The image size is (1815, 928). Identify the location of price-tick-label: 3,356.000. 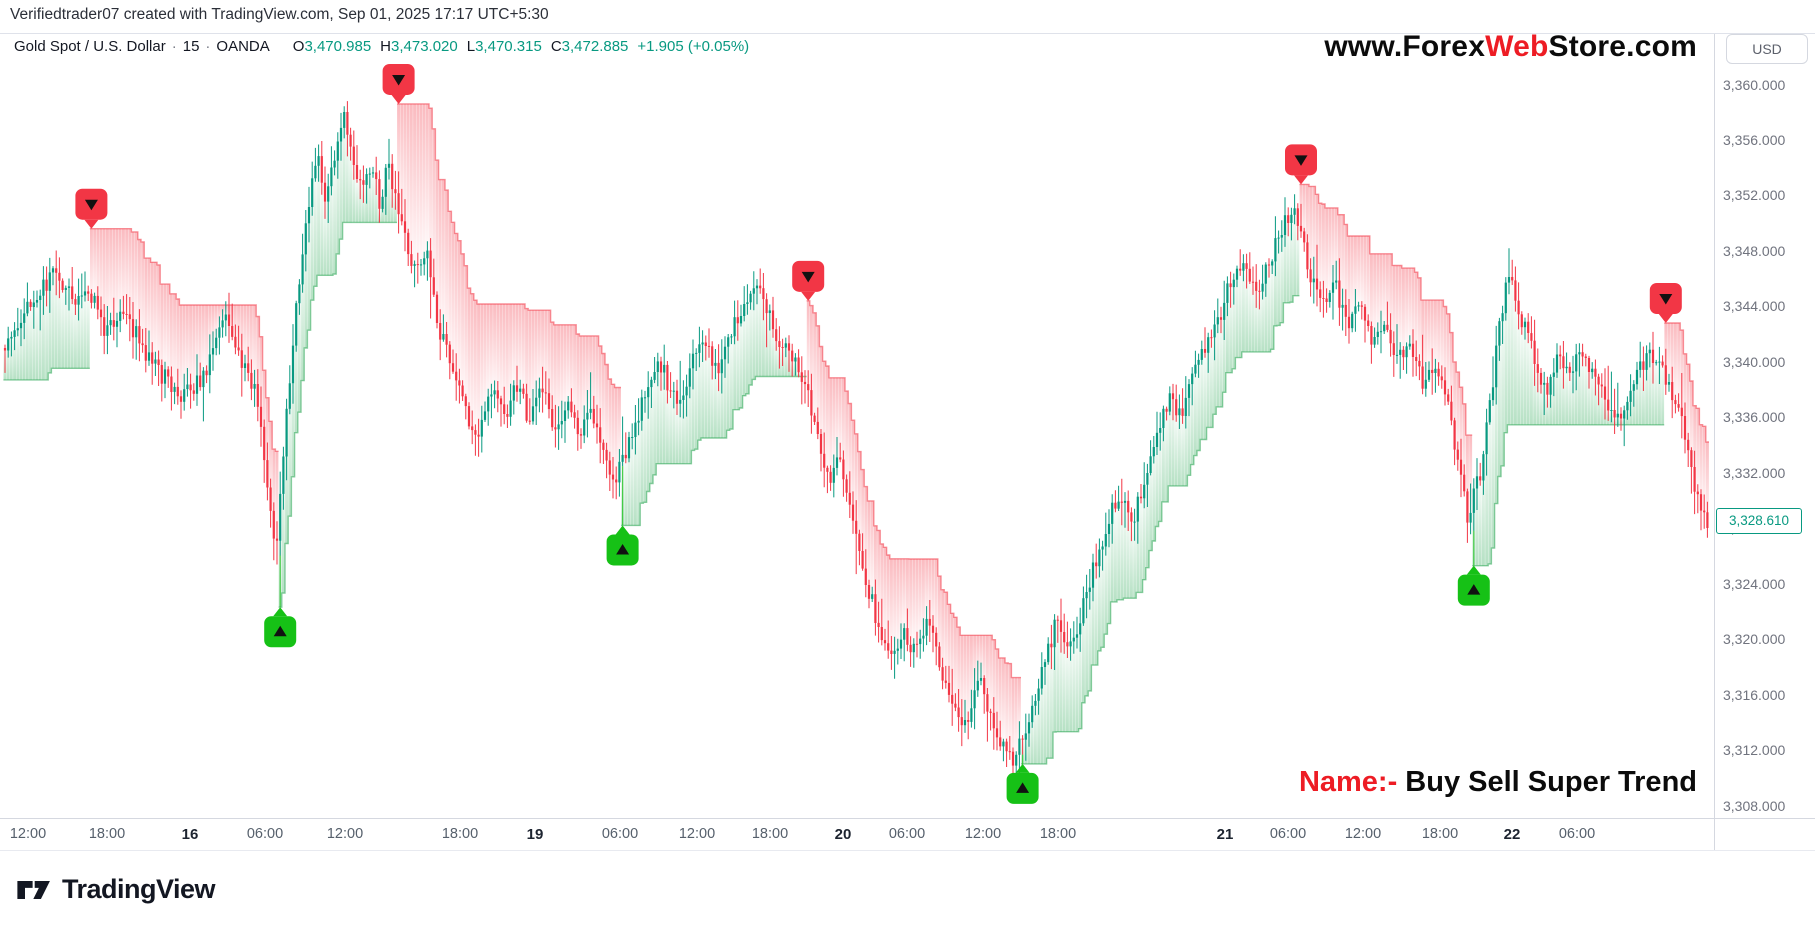
(1754, 139).